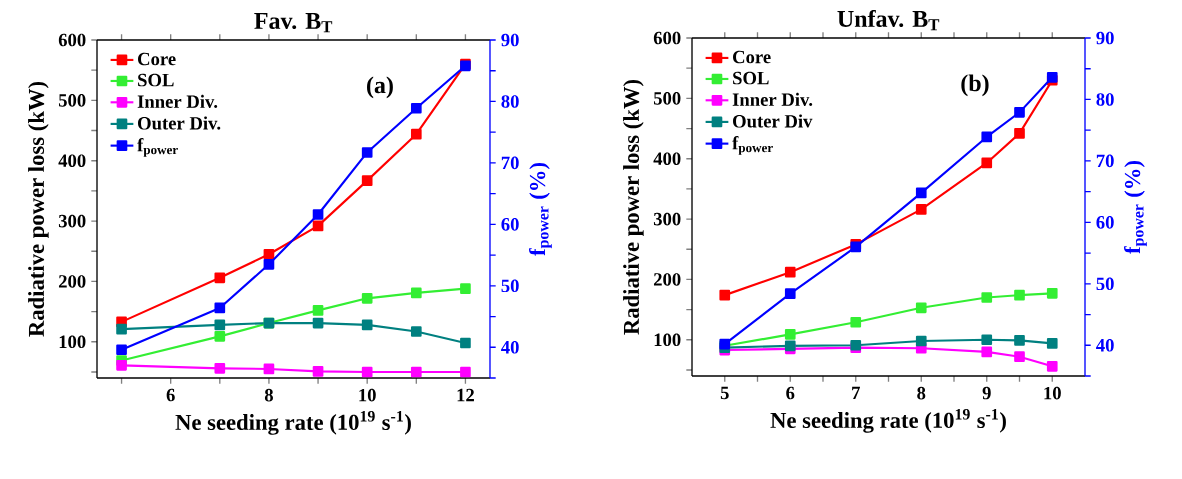 This screenshot has height=479, width=1182. I want to click on legend-label: Outer Div, so click(773, 121).